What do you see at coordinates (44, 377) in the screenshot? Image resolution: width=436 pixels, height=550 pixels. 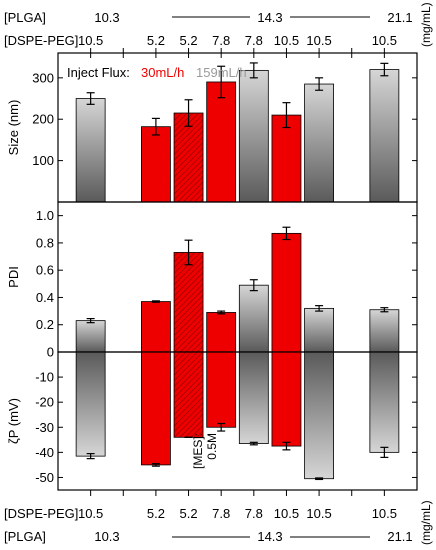 I see `y-tick-label: -10` at bounding box center [44, 377].